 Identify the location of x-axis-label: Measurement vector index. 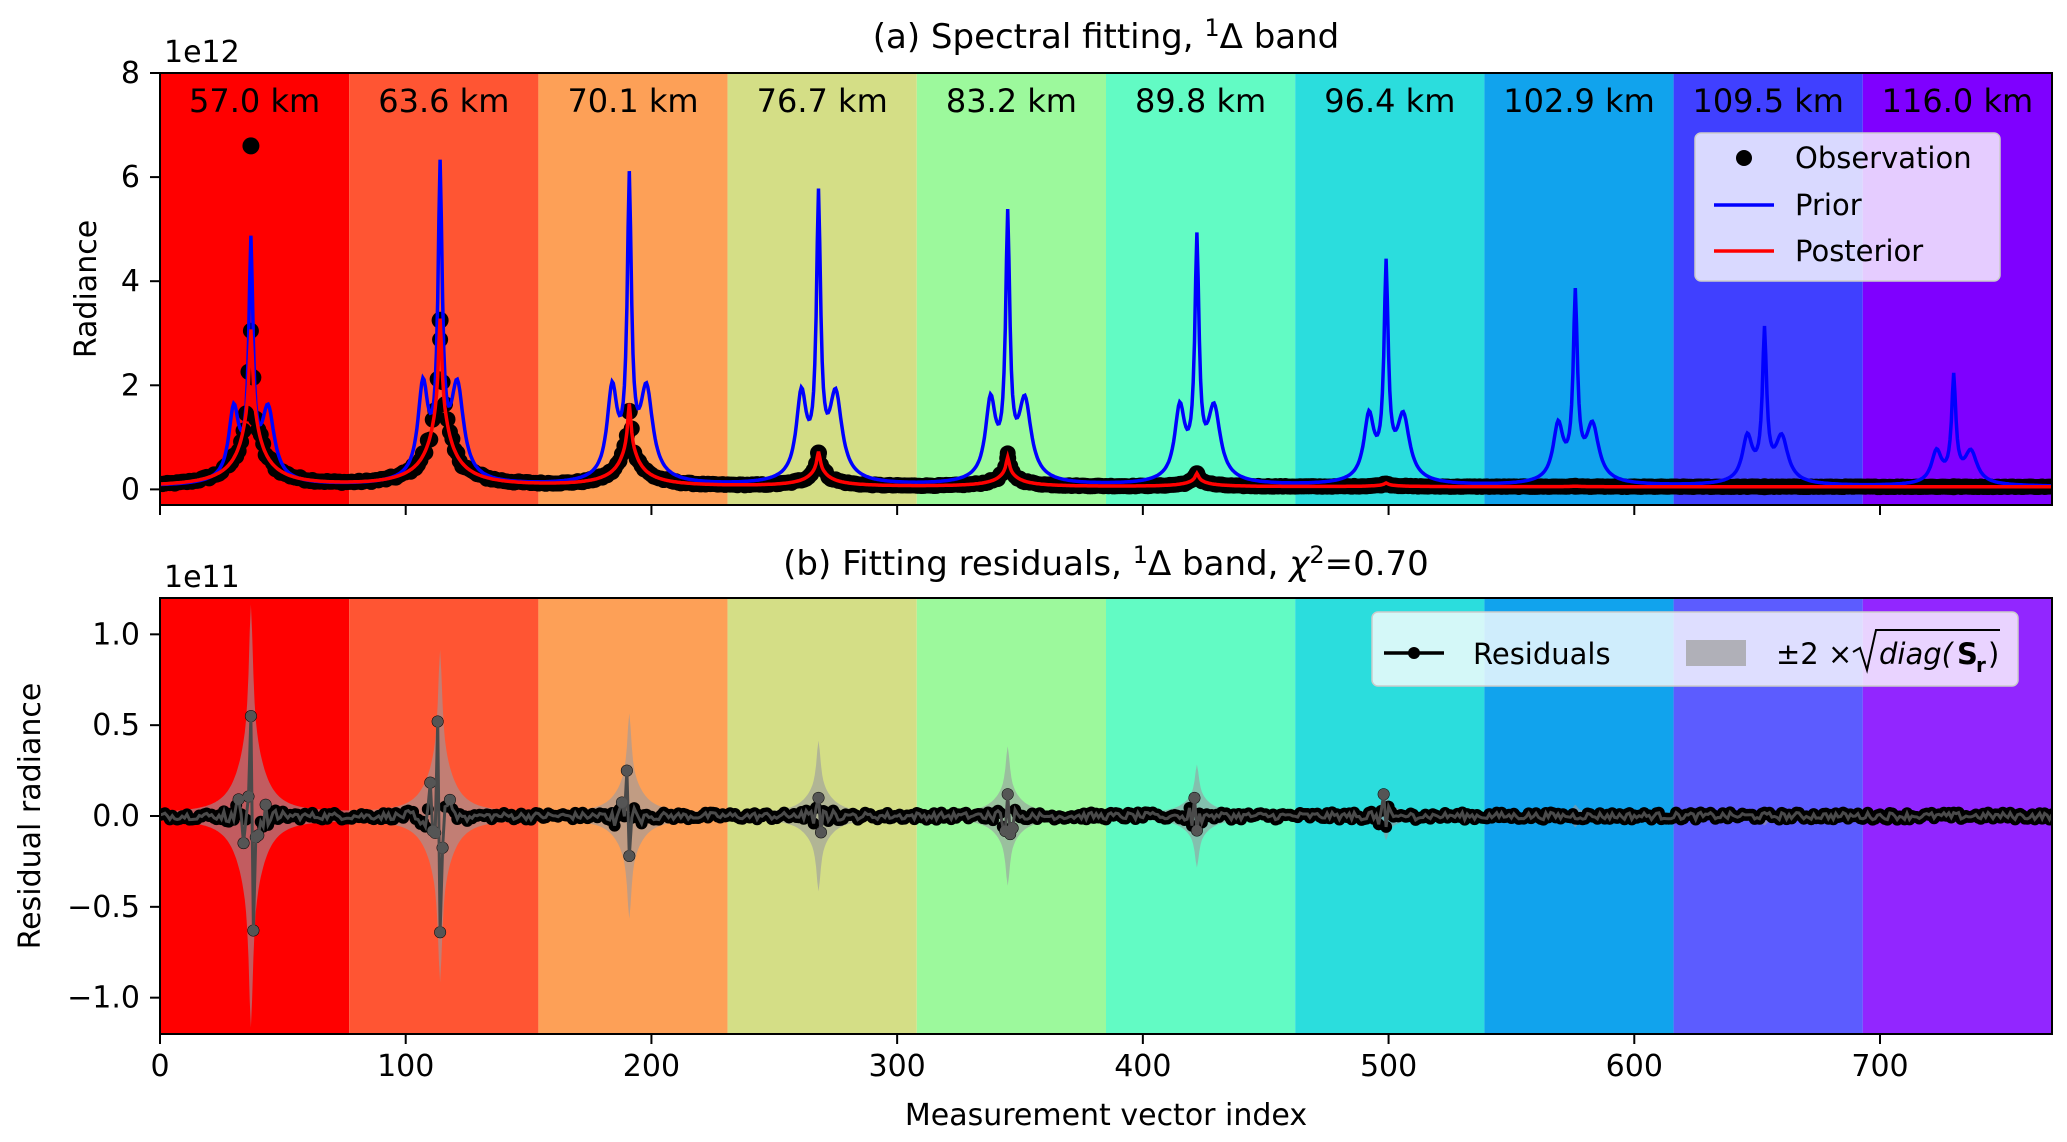
(1106, 1115).